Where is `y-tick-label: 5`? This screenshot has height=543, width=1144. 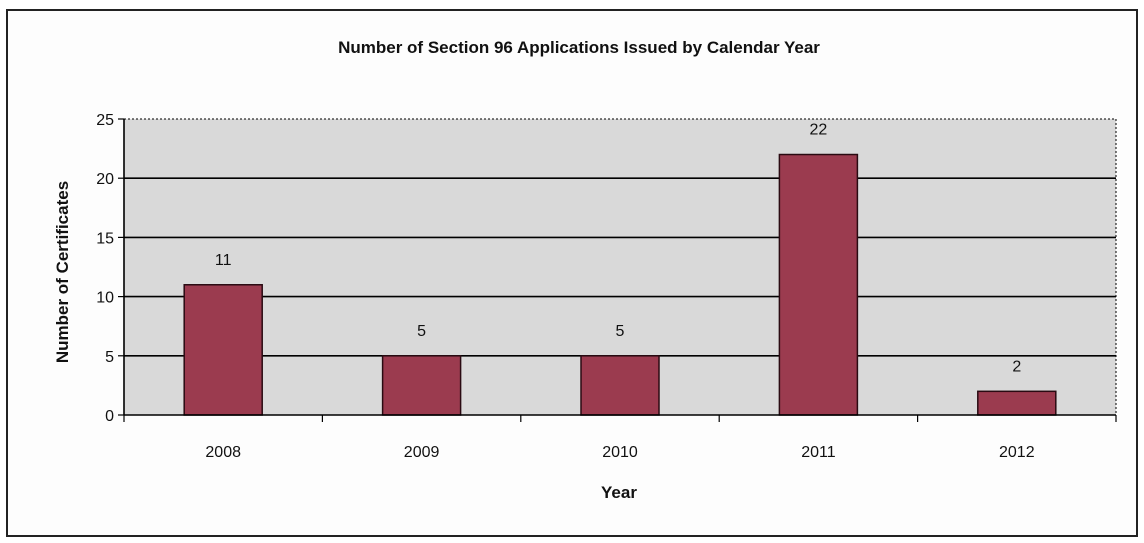 y-tick-label: 5 is located at coordinates (109, 357).